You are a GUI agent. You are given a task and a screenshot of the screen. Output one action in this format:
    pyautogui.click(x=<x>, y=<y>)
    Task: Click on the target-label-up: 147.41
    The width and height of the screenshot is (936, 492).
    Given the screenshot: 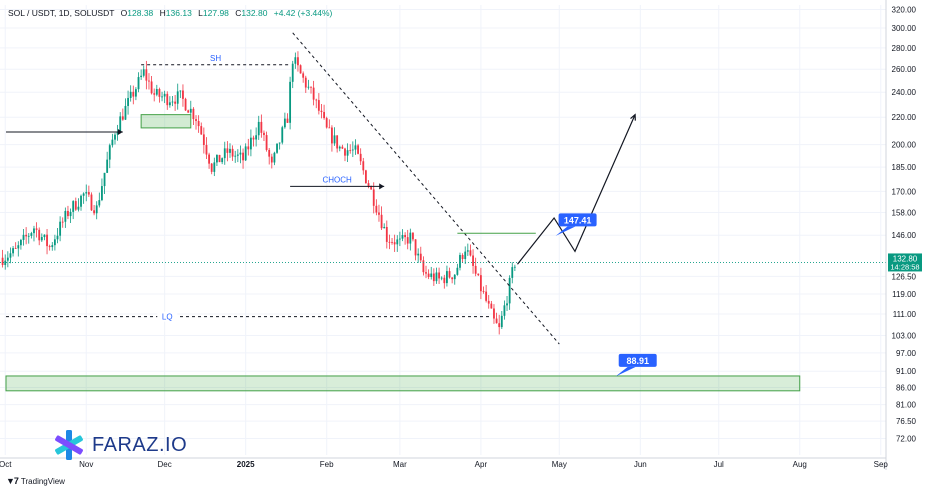 What is the action you would take?
    pyautogui.click(x=576, y=224)
    